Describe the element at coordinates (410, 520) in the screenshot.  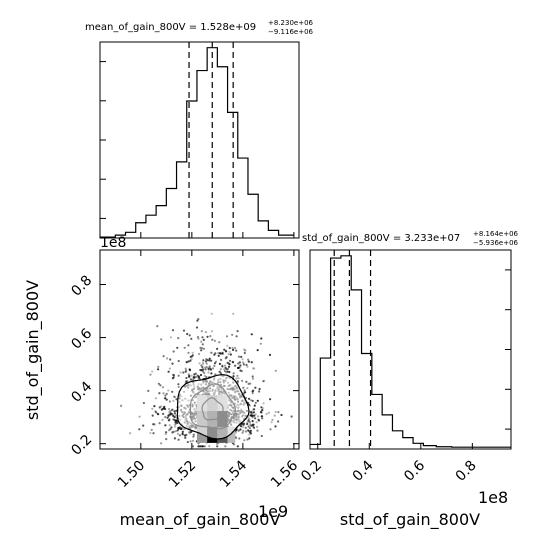
I see `std-x-axis-label: std_of_gain_800V` at that location.